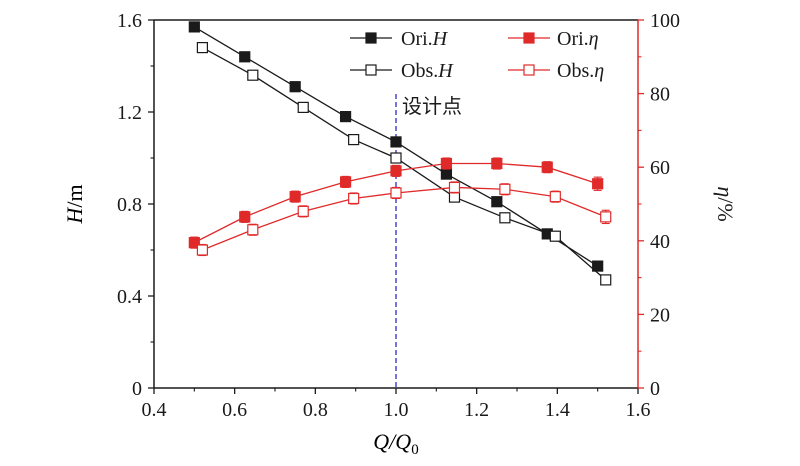  Describe the element at coordinates (392, 441) in the screenshot. I see `x-axis-title-main: Q/Q` at that location.